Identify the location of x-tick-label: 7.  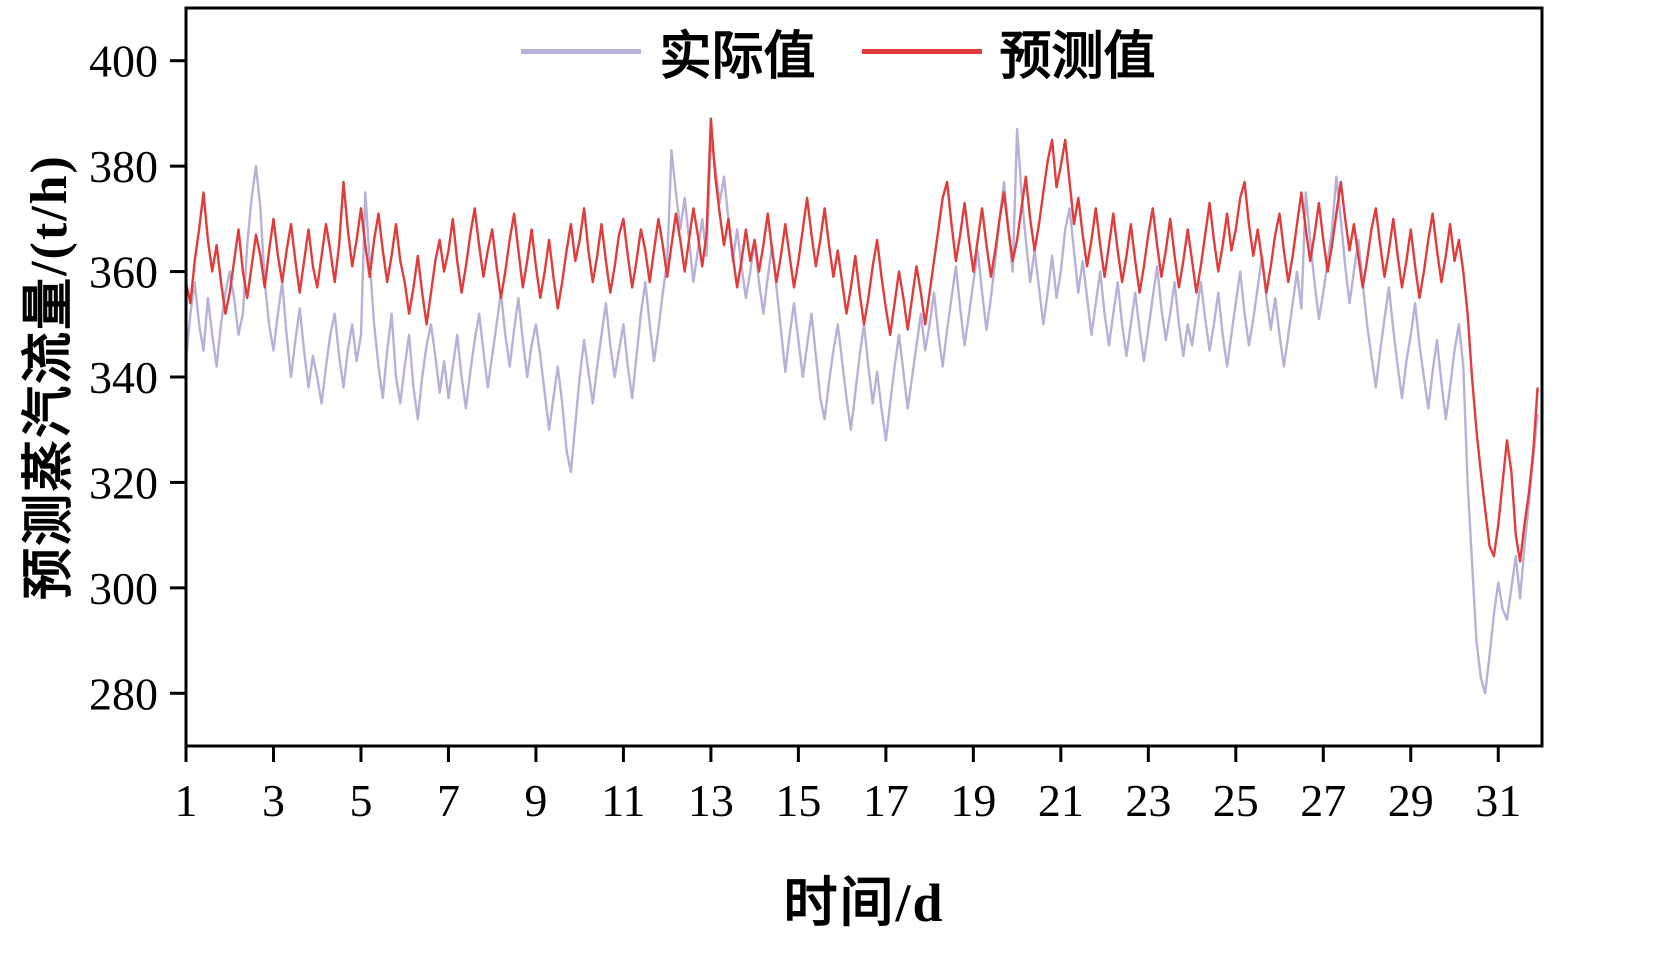
(448, 800).